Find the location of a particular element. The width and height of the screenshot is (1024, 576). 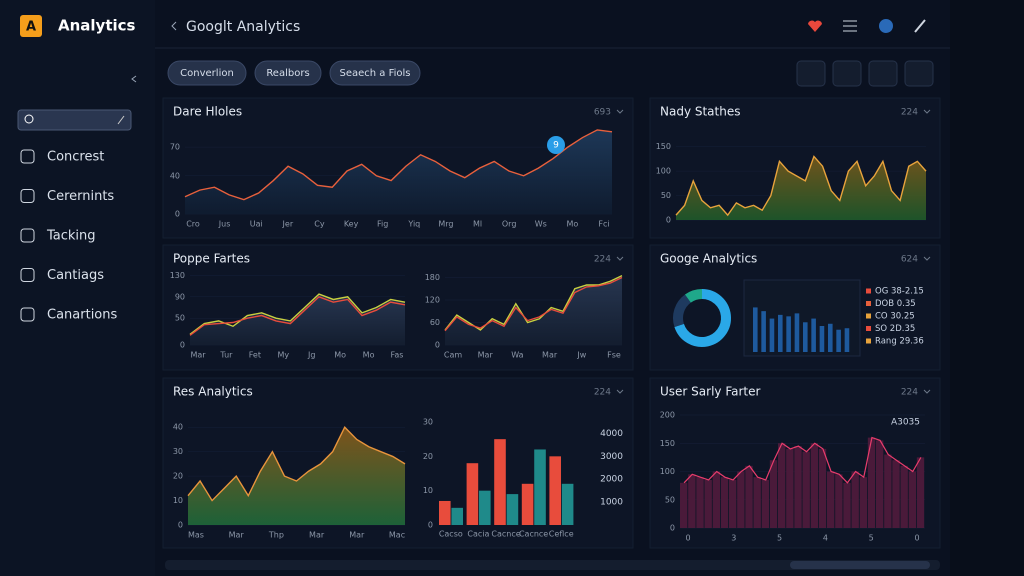

legend-label: DOB 0.35 is located at coordinates (895, 304).